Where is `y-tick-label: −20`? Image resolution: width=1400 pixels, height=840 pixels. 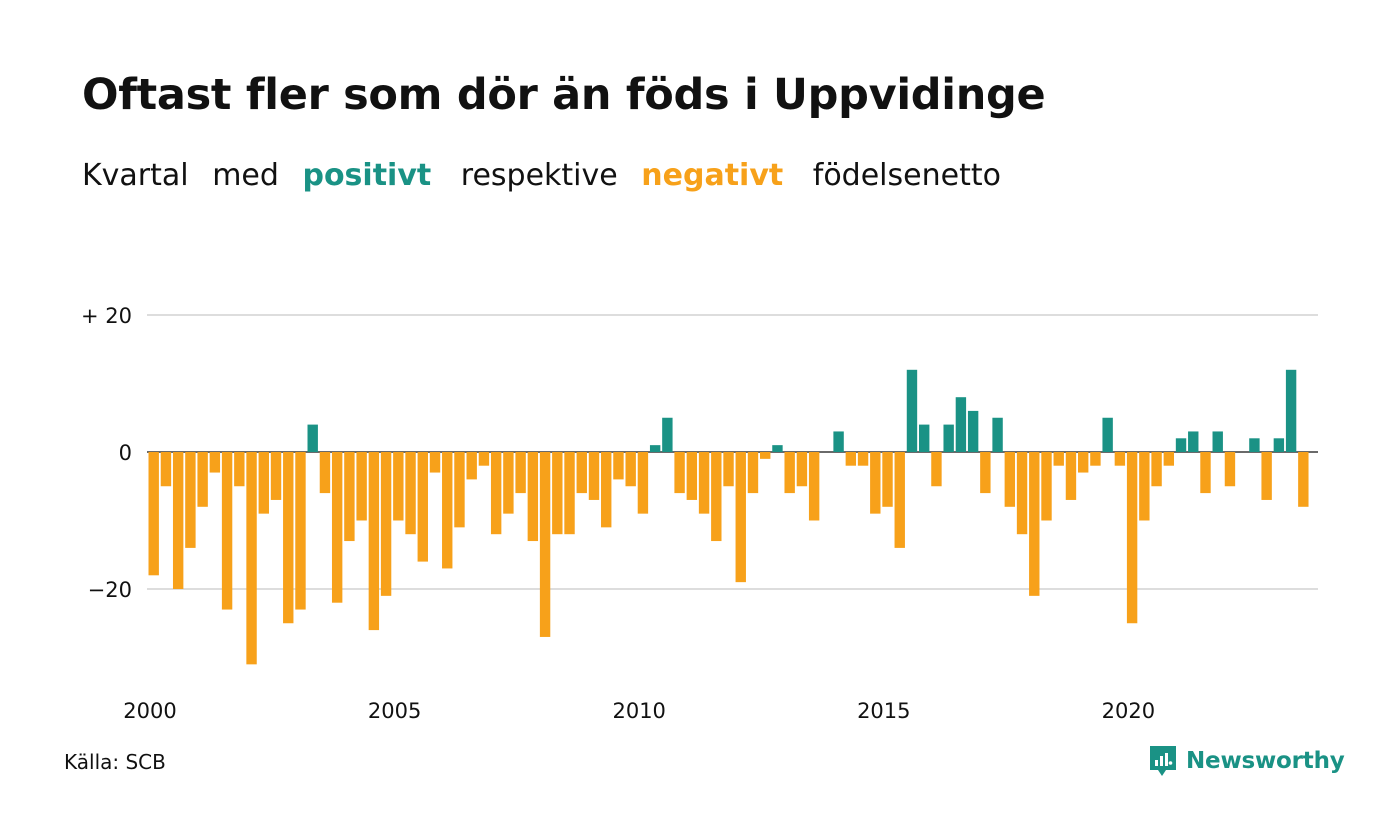
y-tick-label: −20 is located at coordinates (110, 590).